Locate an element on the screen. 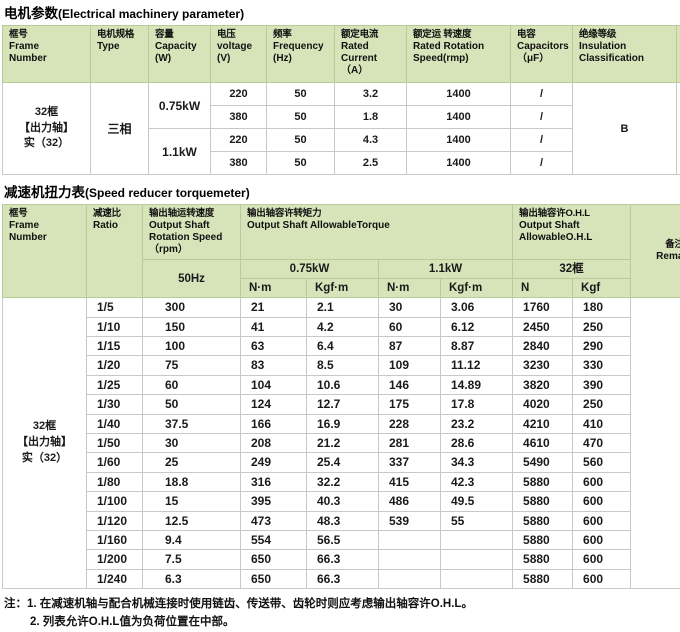 This screenshot has height=632, width=680. reducer-speed-value: 60 is located at coordinates (192, 384).